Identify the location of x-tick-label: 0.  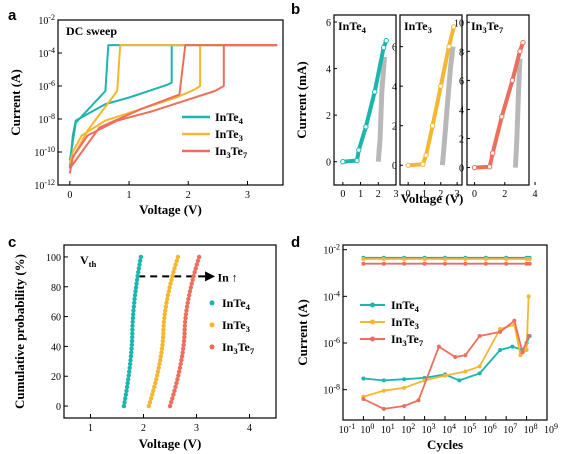
(474, 194).